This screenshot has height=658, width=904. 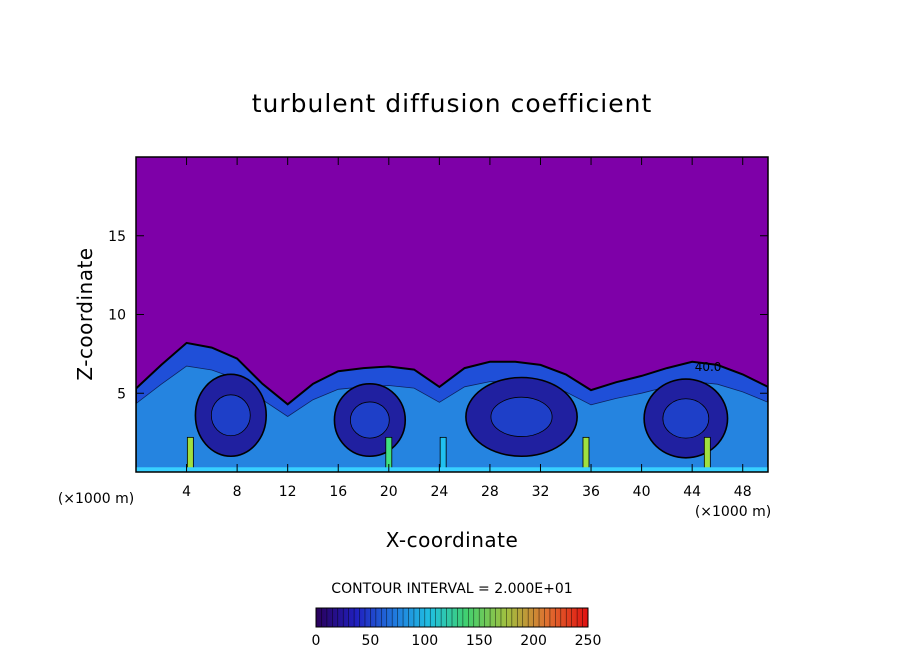 I want to click on x-tick-label: 36, so click(x=591, y=492).